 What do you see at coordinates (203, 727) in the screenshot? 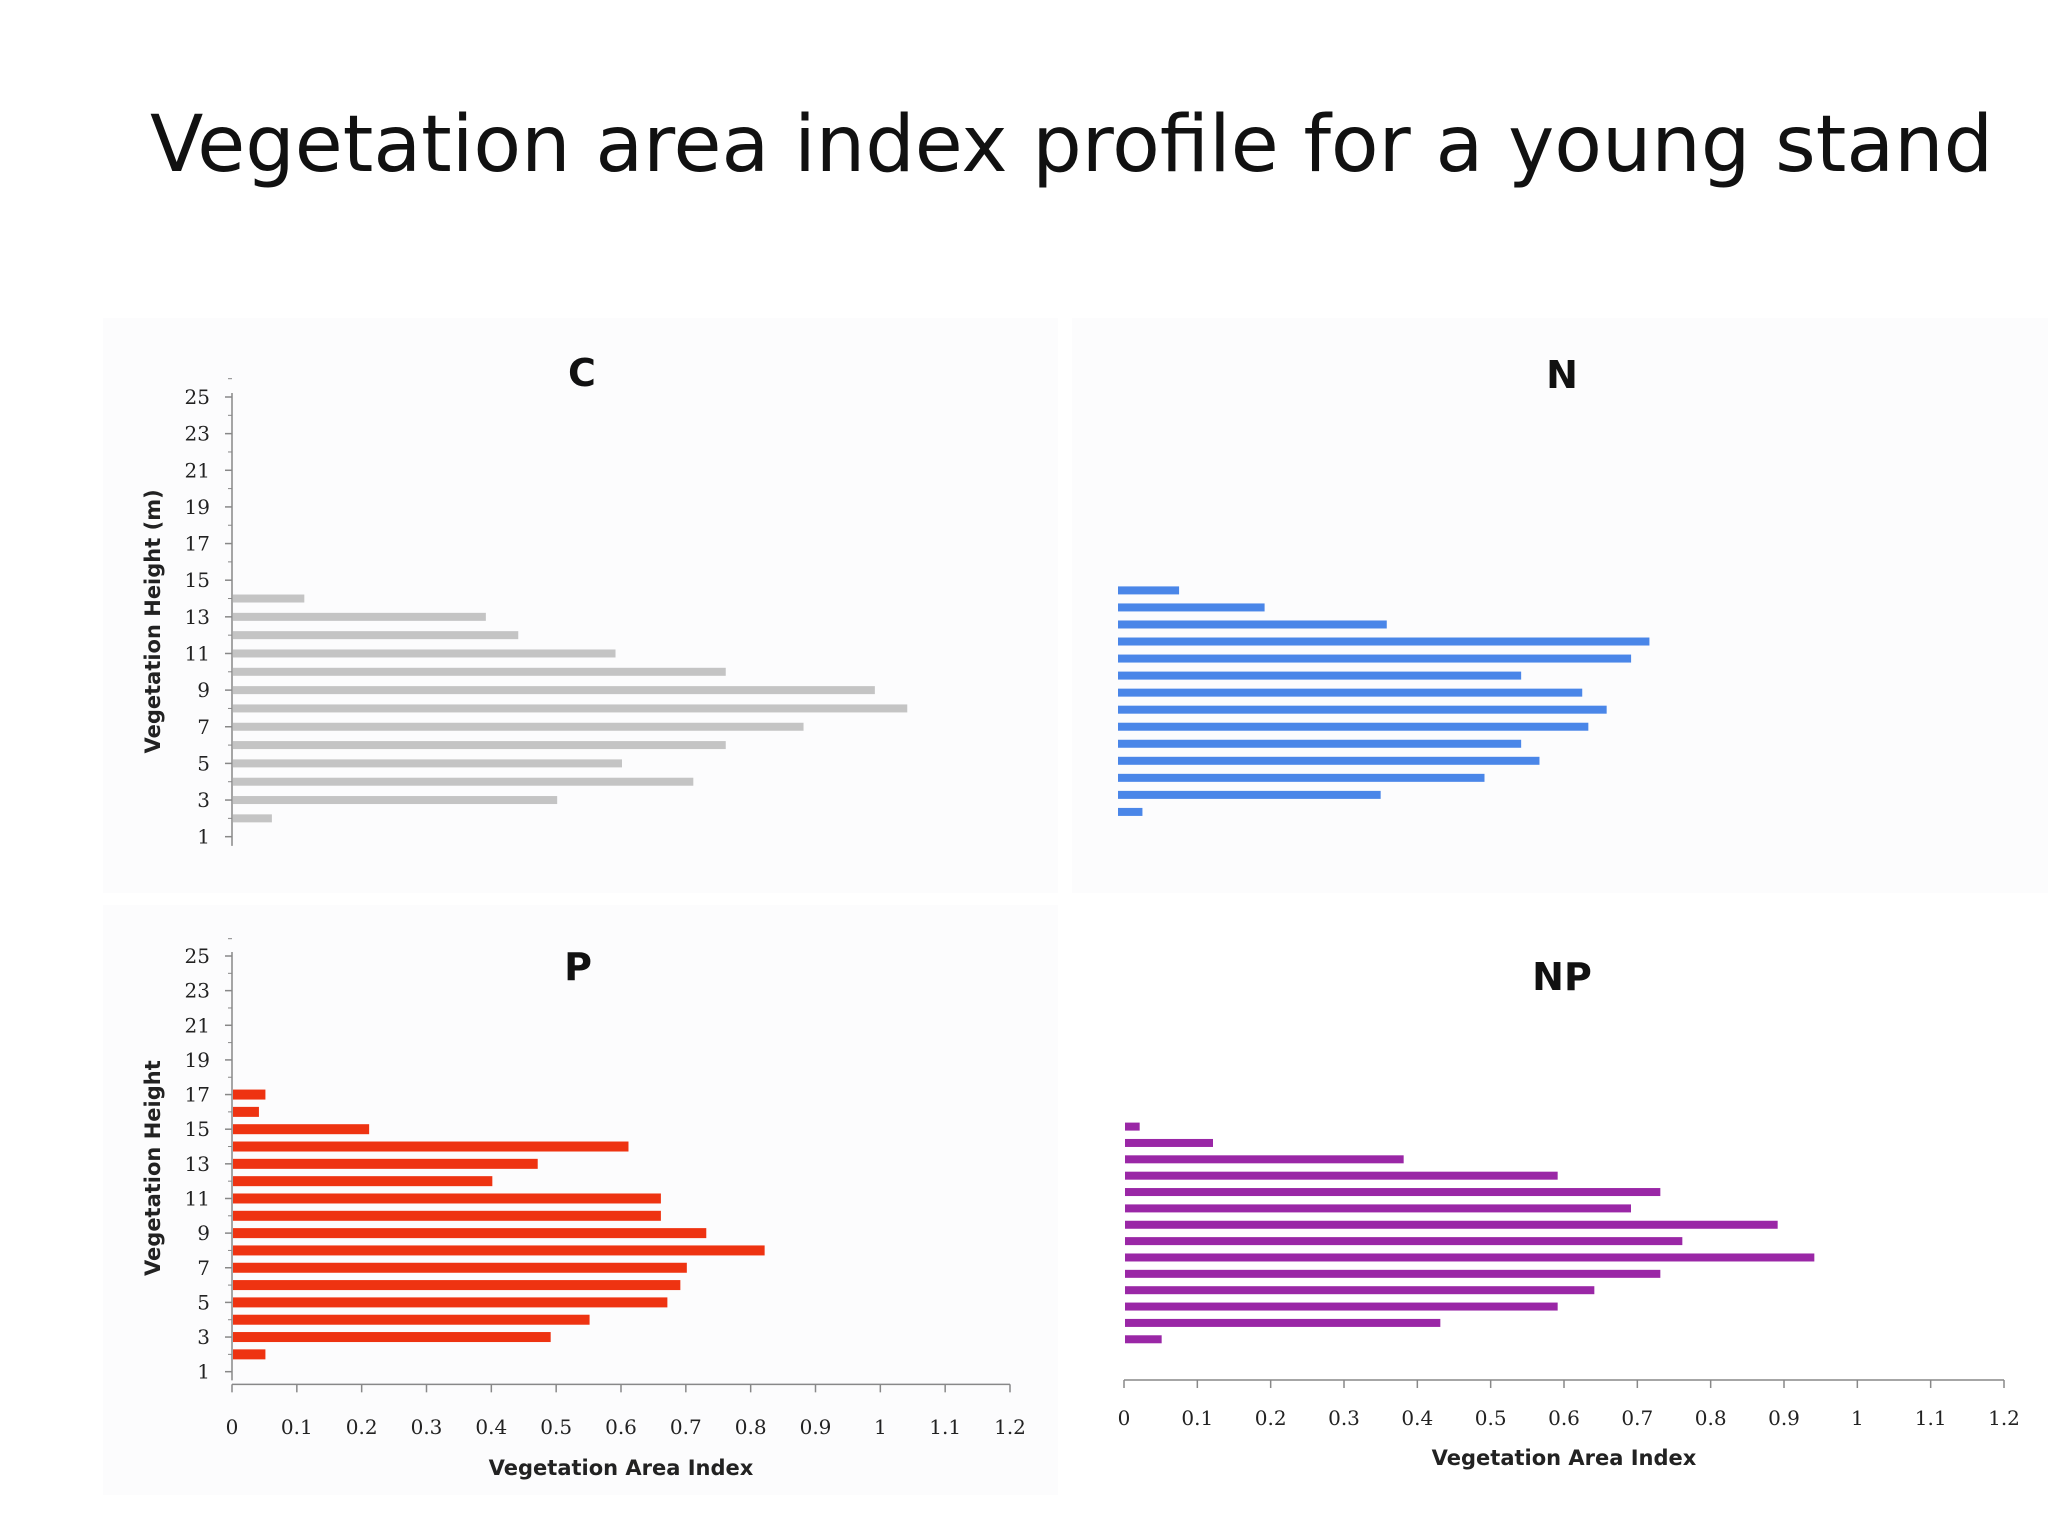
I see `y-tick-label-c: 7` at bounding box center [203, 727].